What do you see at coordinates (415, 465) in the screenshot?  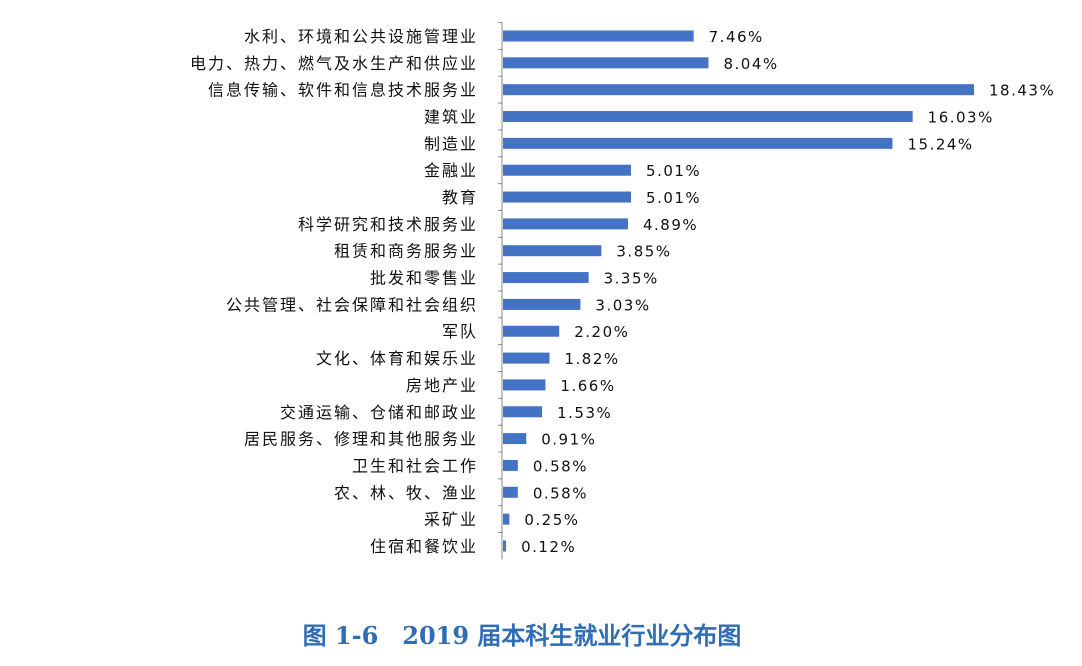 I see `category-label: 卫生和社会工作` at bounding box center [415, 465].